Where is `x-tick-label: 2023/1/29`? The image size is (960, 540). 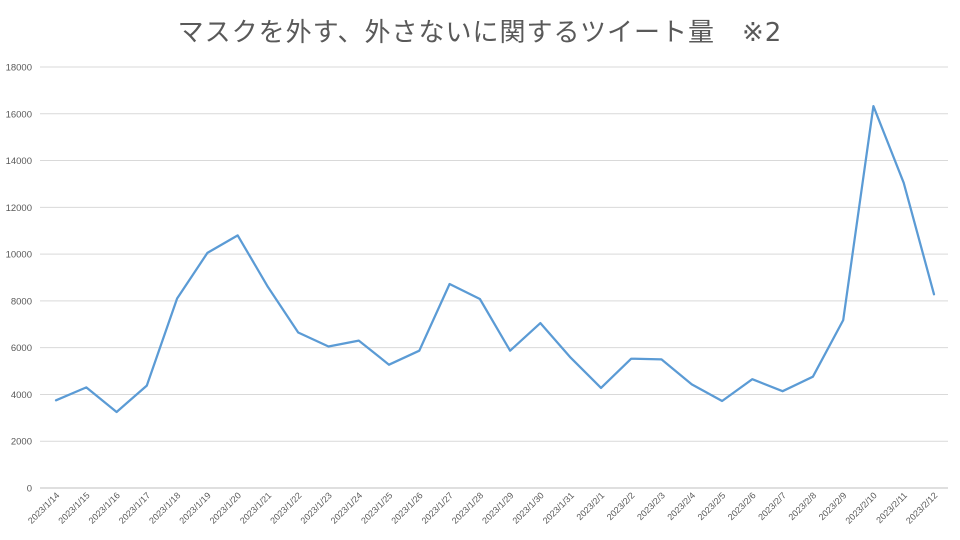 x-tick-label: 2023/1/29 is located at coordinates (497, 507).